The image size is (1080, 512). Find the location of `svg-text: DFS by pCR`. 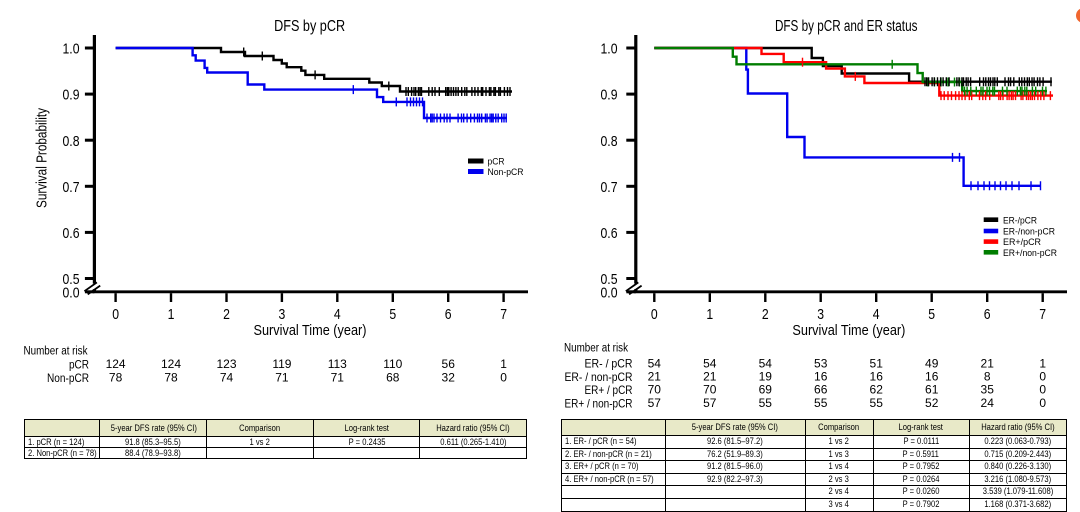

svg-text: DFS by pCR is located at coordinates (309, 26).